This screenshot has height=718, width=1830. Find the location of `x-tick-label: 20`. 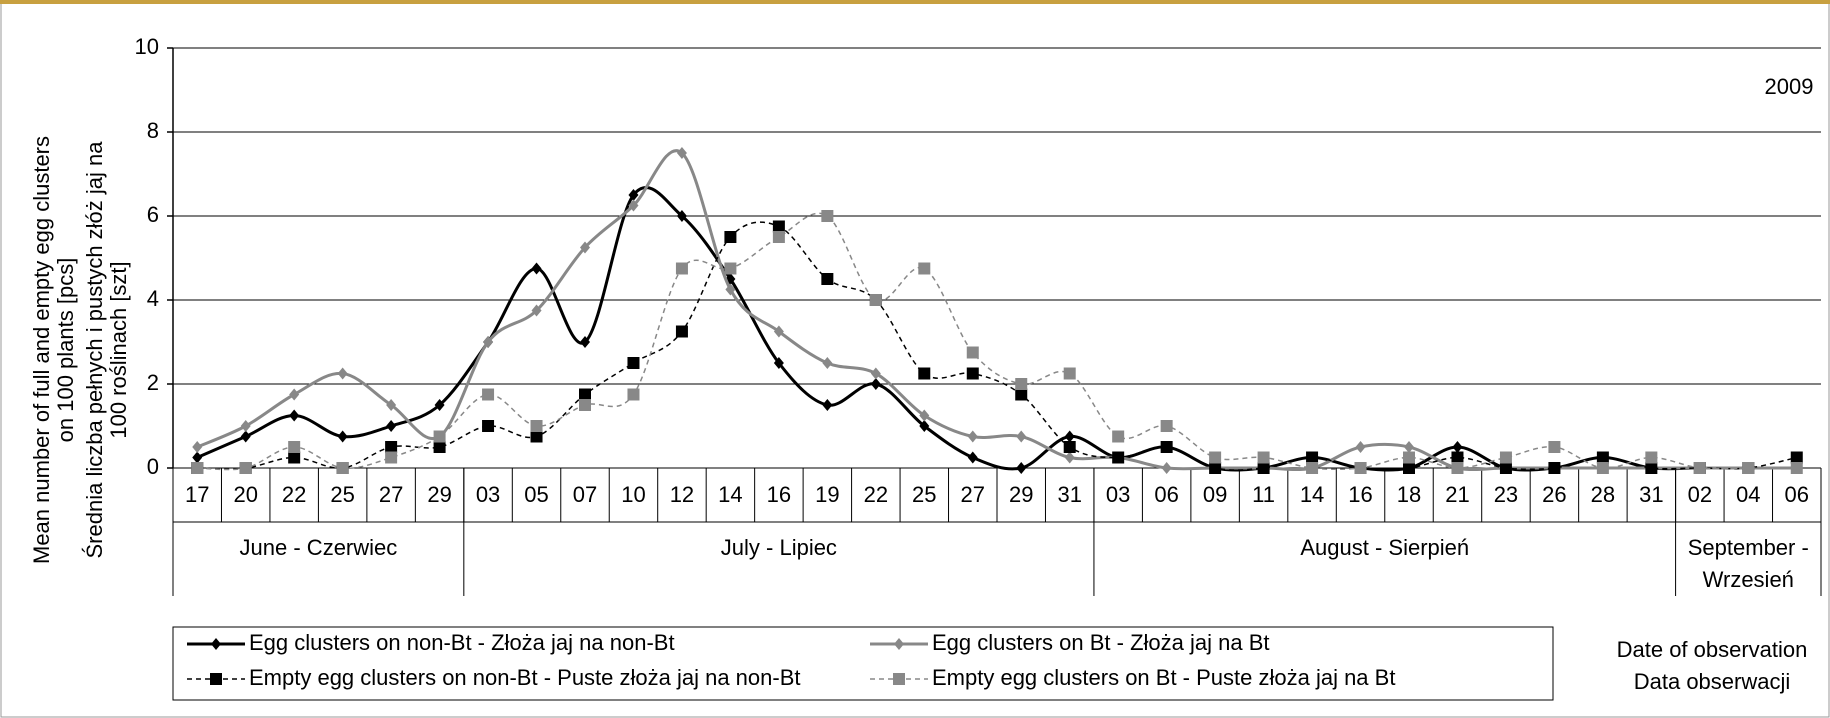

x-tick-label: 20 is located at coordinates (245, 494).